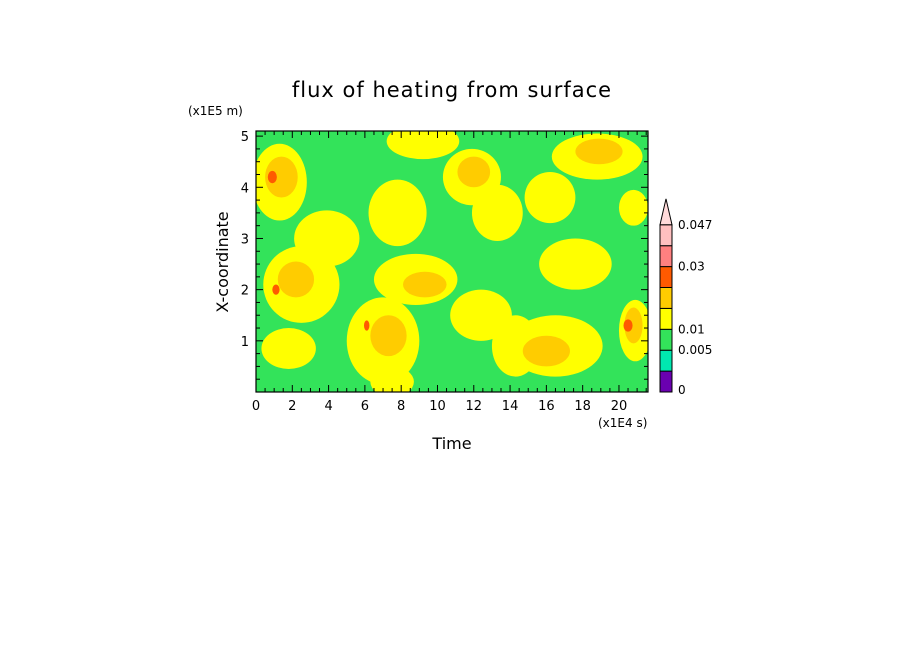 This screenshot has width=904, height=659. Describe the element at coordinates (666, 212) in the screenshot. I see `colorbar-extension` at that location.